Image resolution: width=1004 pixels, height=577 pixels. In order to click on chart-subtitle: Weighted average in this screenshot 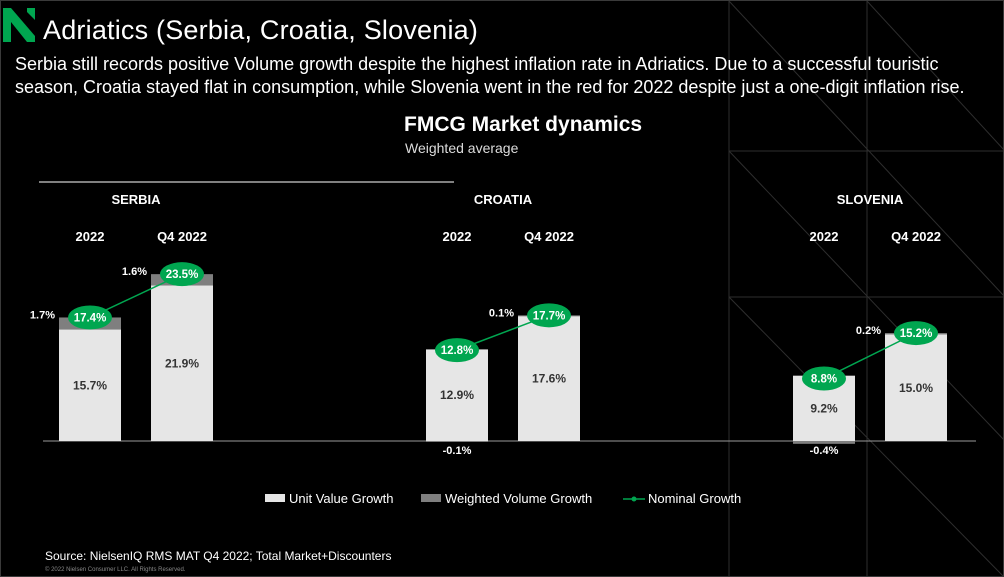, I will do `click(462, 148)`.